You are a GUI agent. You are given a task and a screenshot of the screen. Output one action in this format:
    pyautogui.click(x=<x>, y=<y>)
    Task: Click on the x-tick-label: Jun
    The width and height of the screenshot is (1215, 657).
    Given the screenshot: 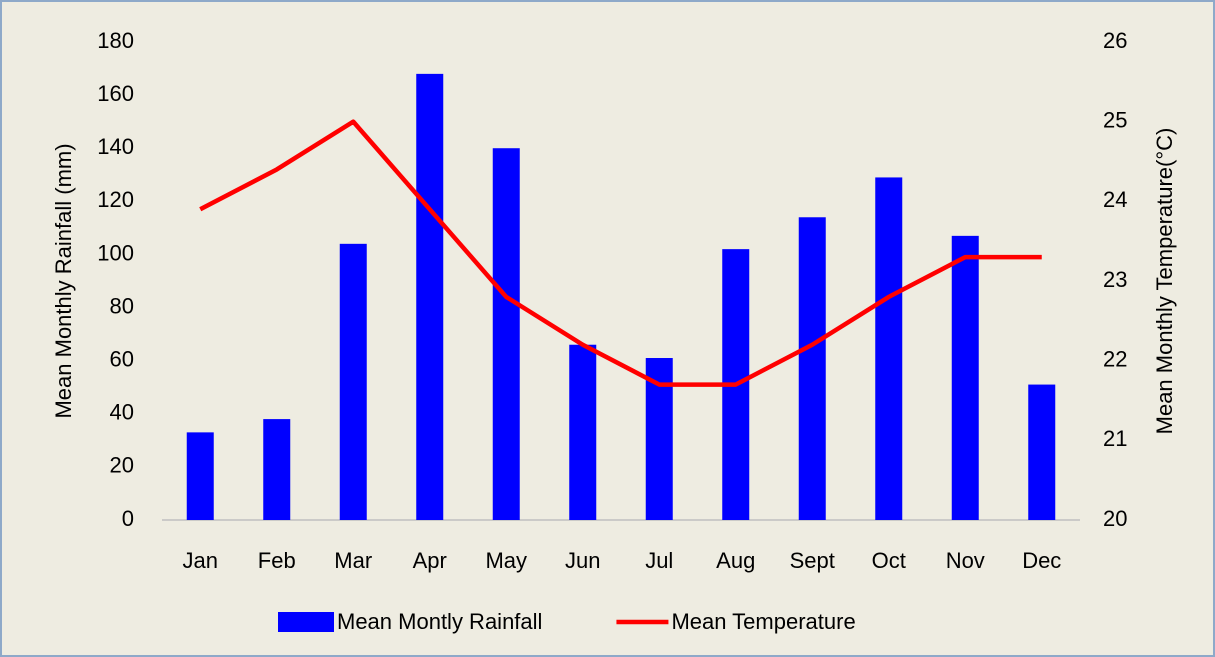 What is the action you would take?
    pyautogui.click(x=582, y=560)
    